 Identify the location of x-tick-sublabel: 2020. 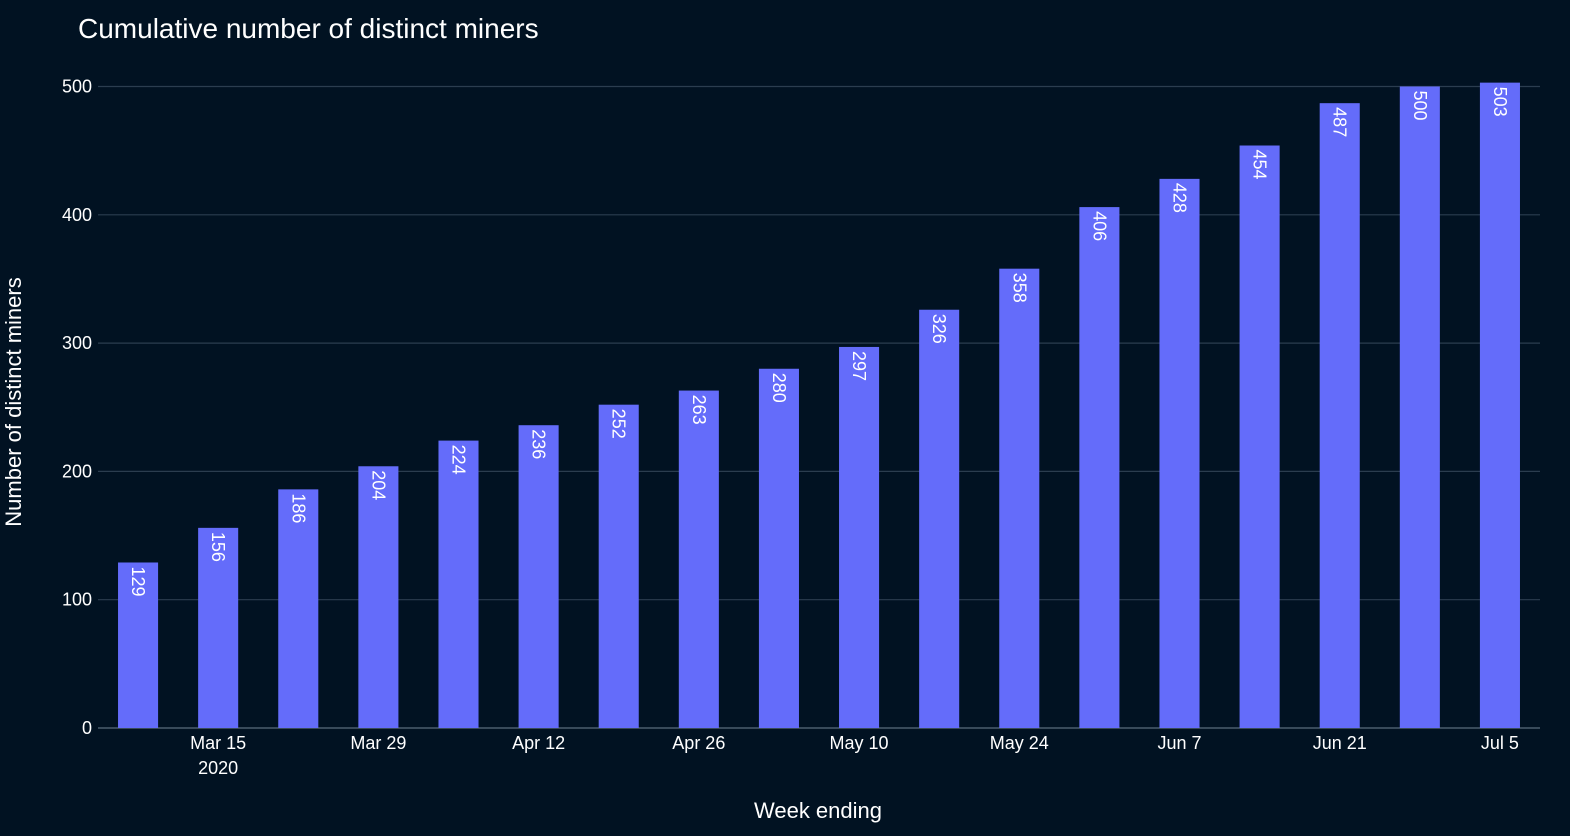
(218, 768).